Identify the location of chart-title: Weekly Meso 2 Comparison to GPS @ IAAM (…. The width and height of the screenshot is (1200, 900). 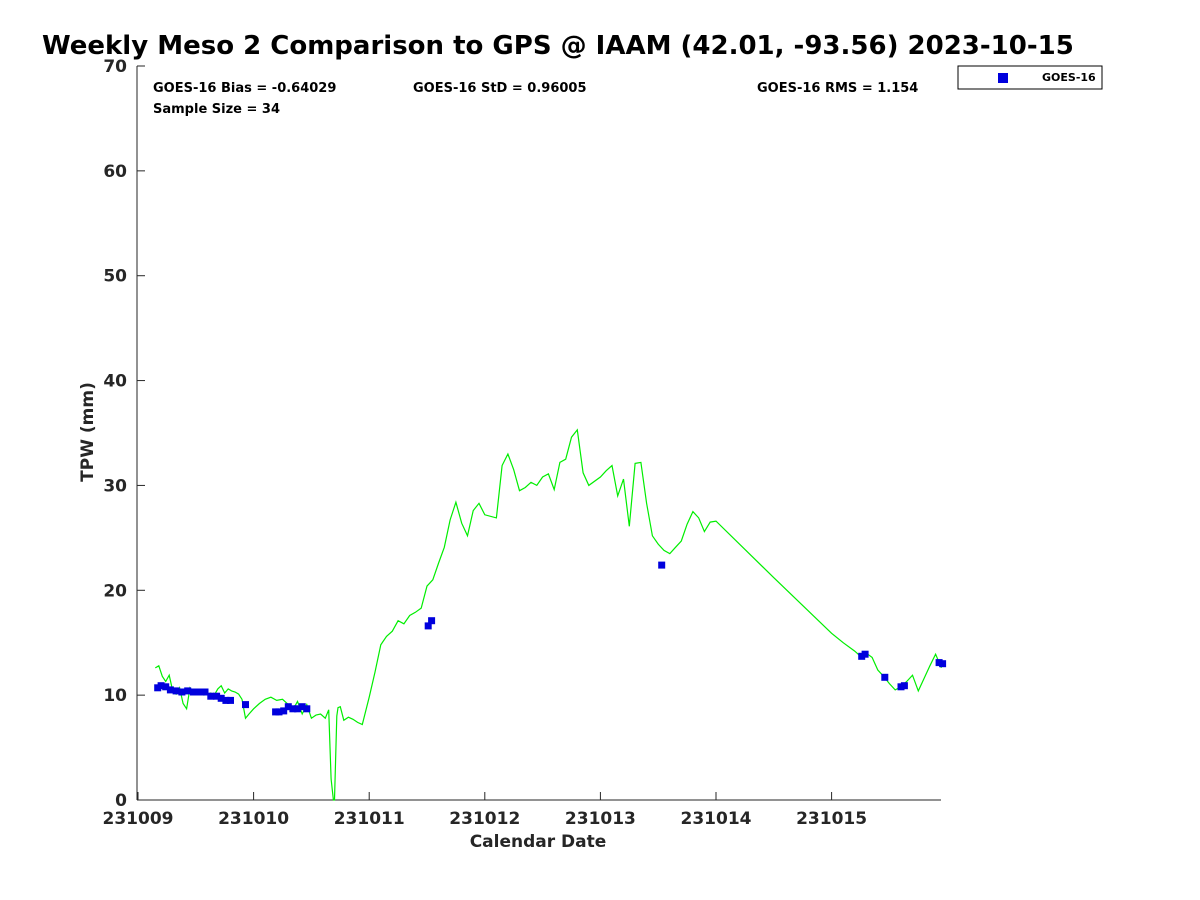
(558, 46).